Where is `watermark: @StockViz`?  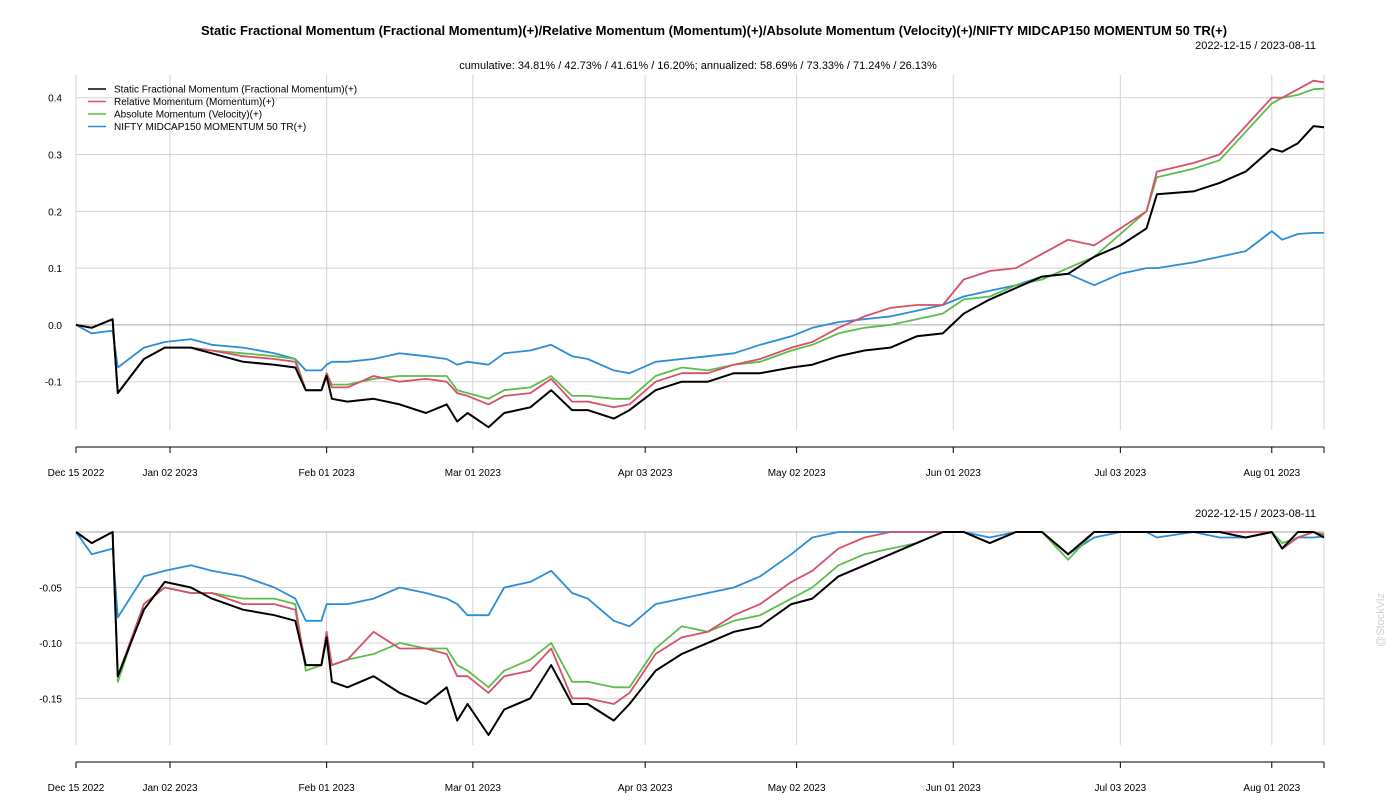 watermark: @StockViz is located at coordinates (1381, 620).